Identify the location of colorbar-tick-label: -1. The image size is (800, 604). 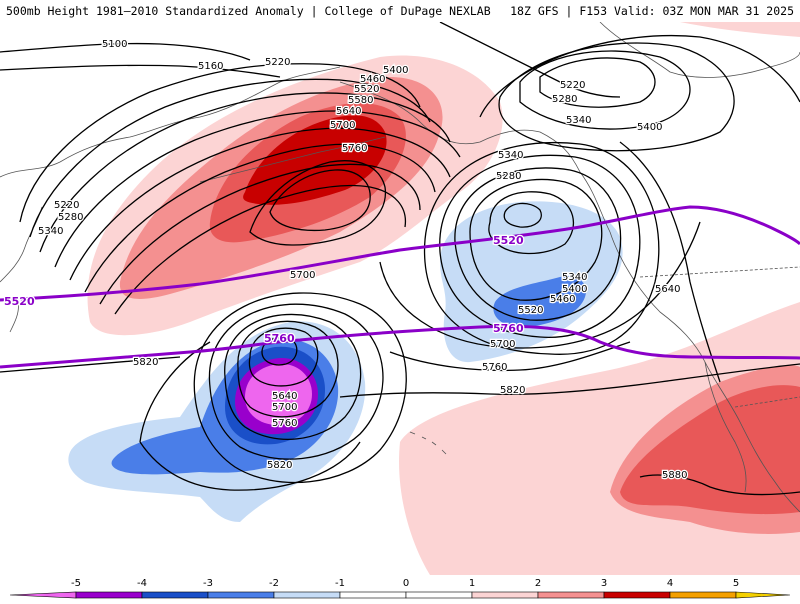
(340, 583).